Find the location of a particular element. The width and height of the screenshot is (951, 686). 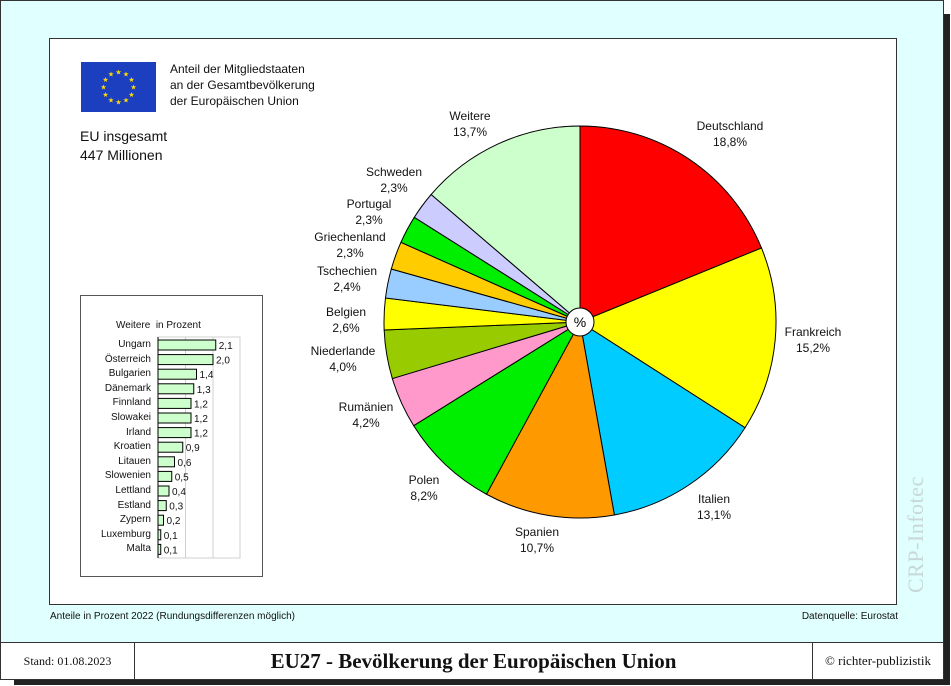

bar-category-label: Finnland is located at coordinates (131, 403).